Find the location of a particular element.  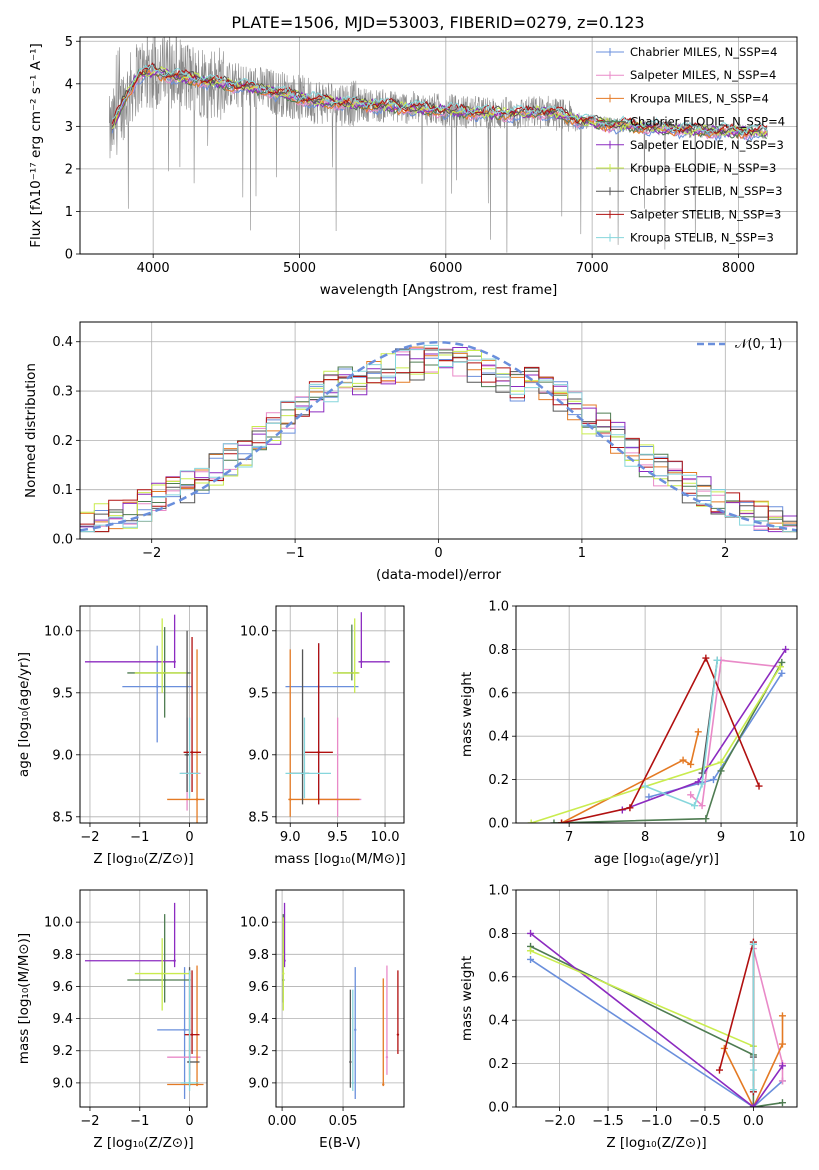

x-axis-label: age [log₁₀(age/yr)] is located at coordinates (656, 859).